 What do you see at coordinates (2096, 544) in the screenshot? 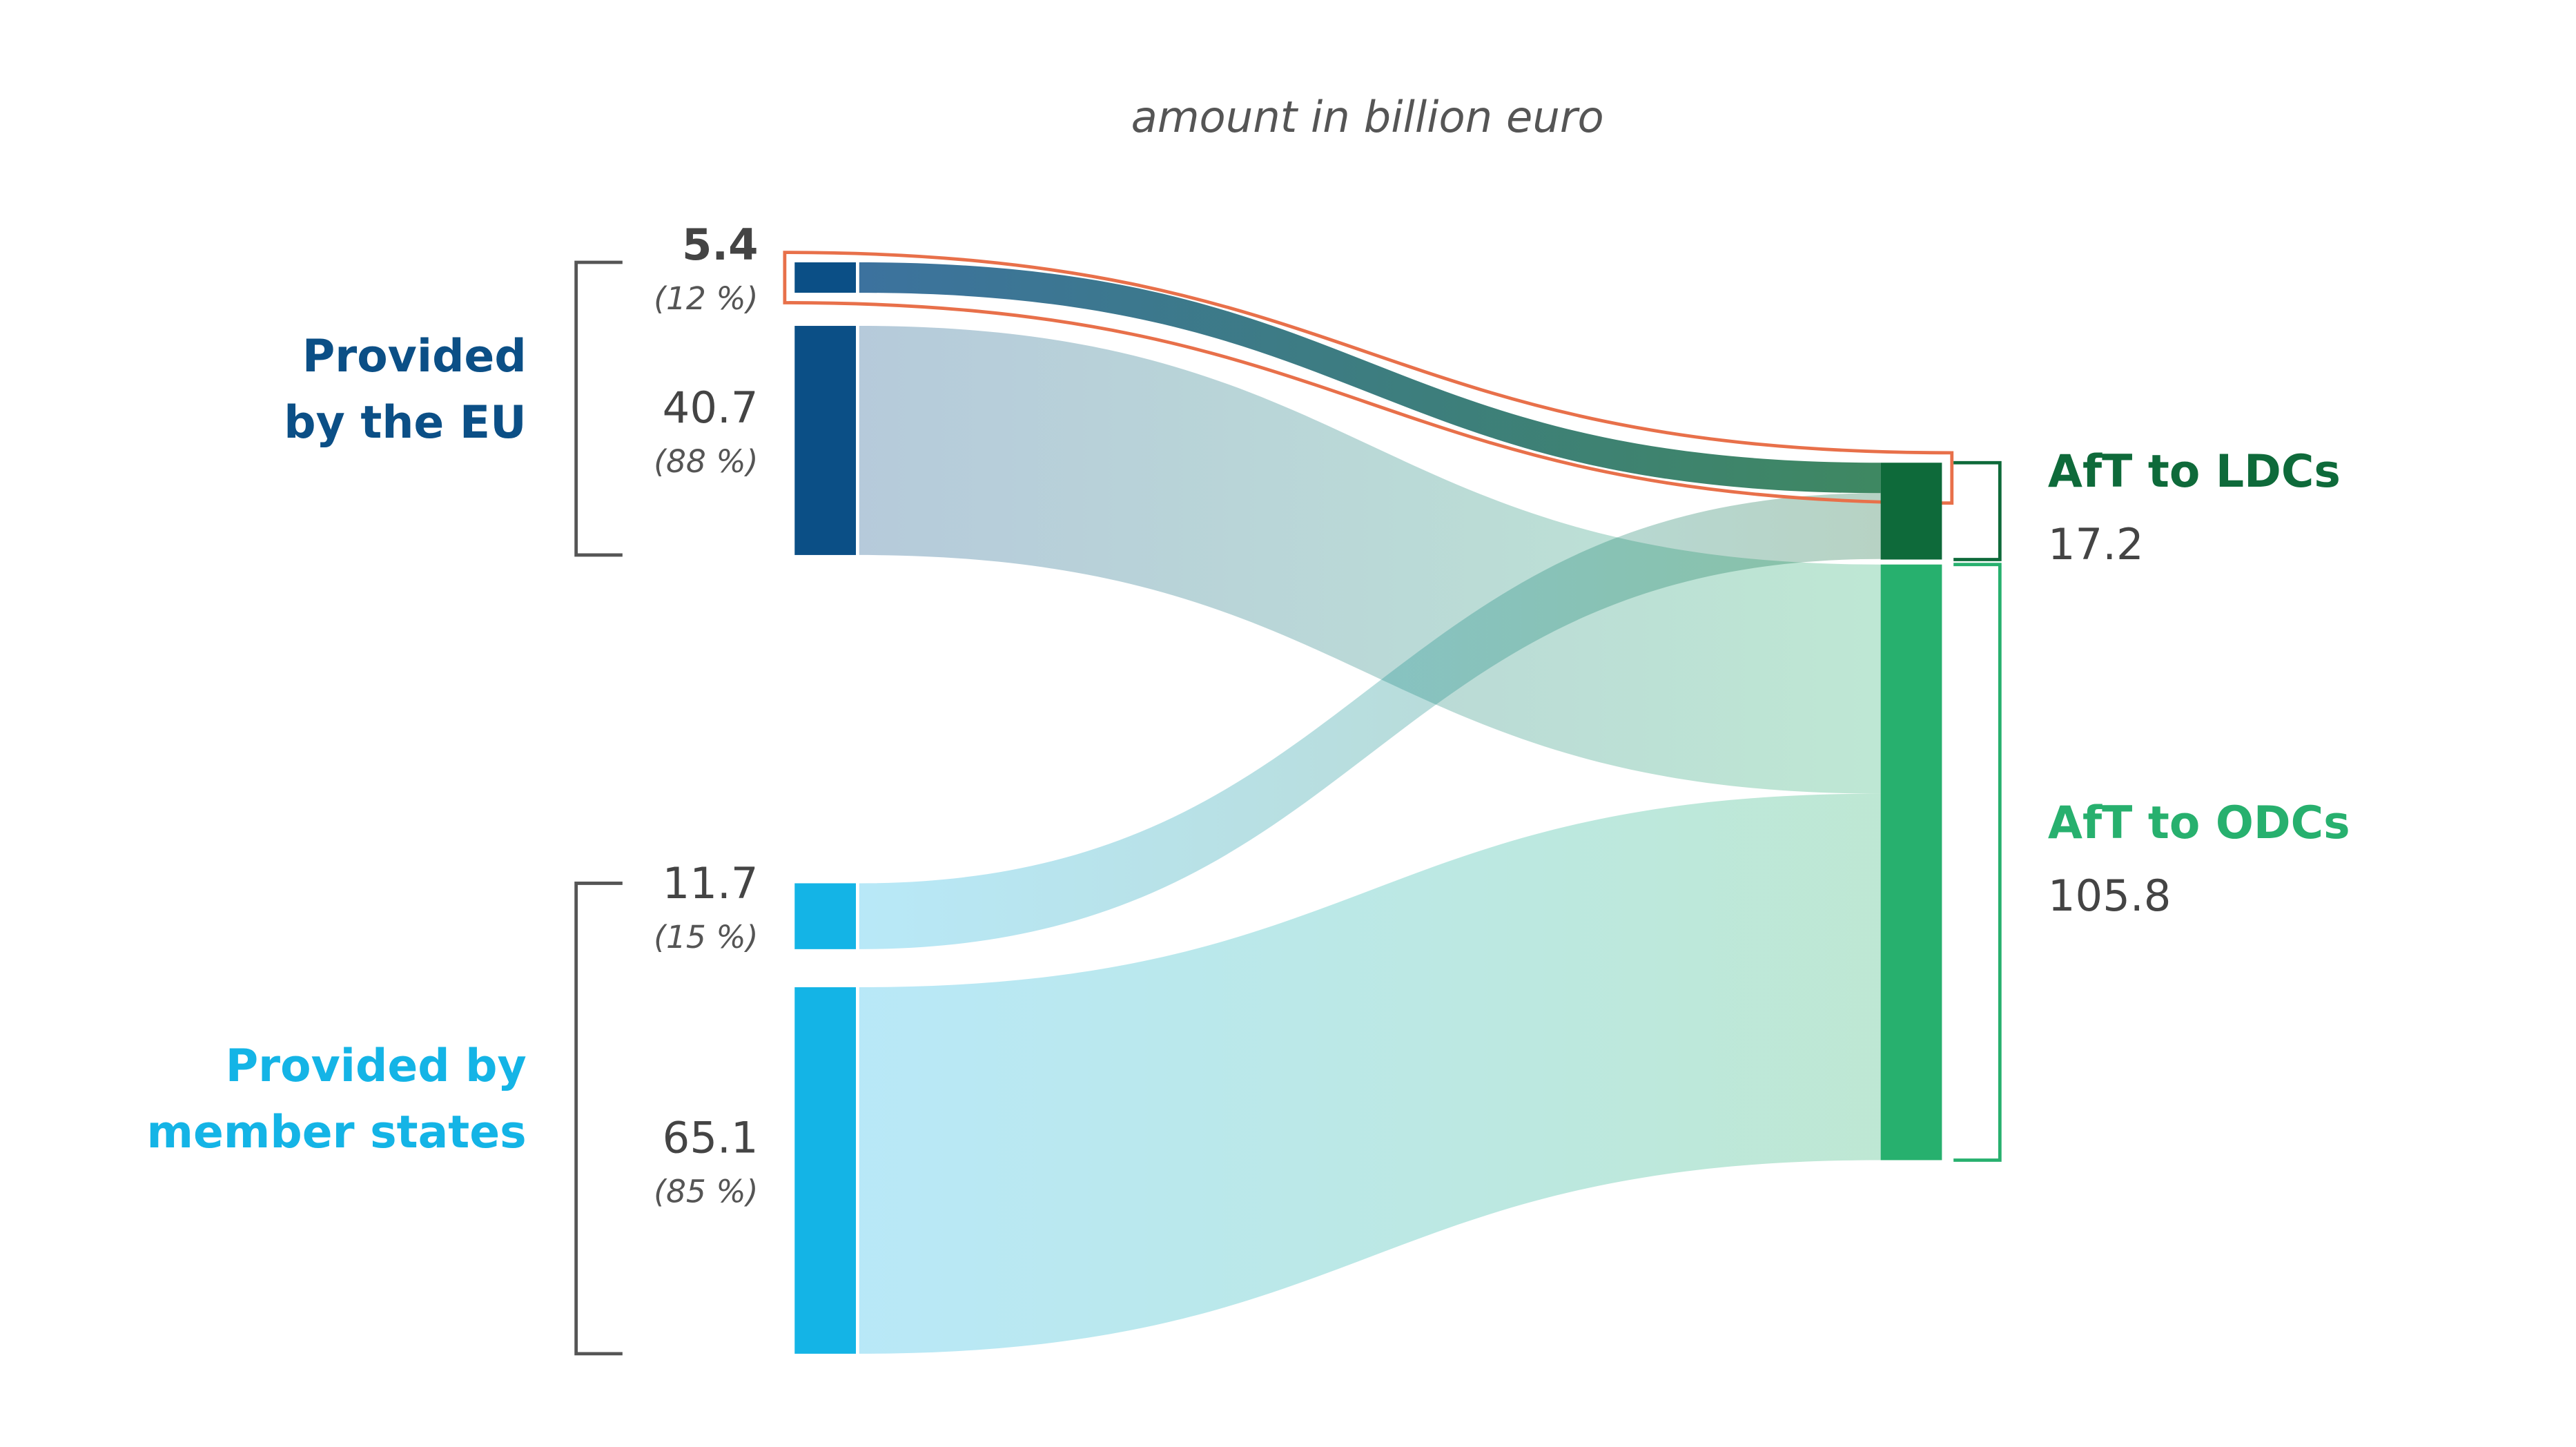
I see `target-value-label: 17.2` at bounding box center [2096, 544].